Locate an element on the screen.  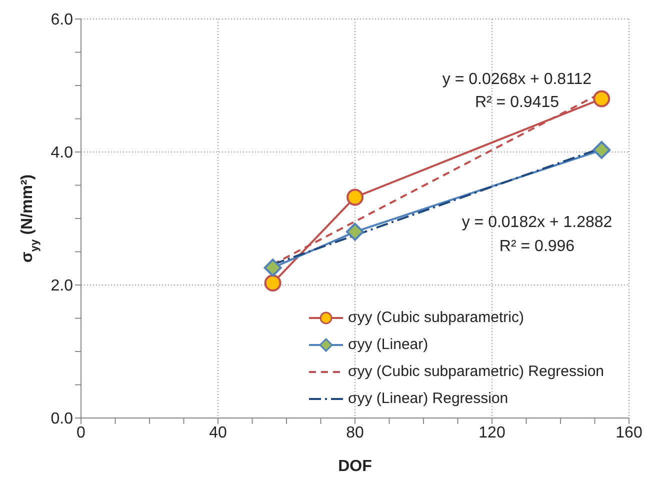
x-tick-label: 160 is located at coordinates (629, 433).